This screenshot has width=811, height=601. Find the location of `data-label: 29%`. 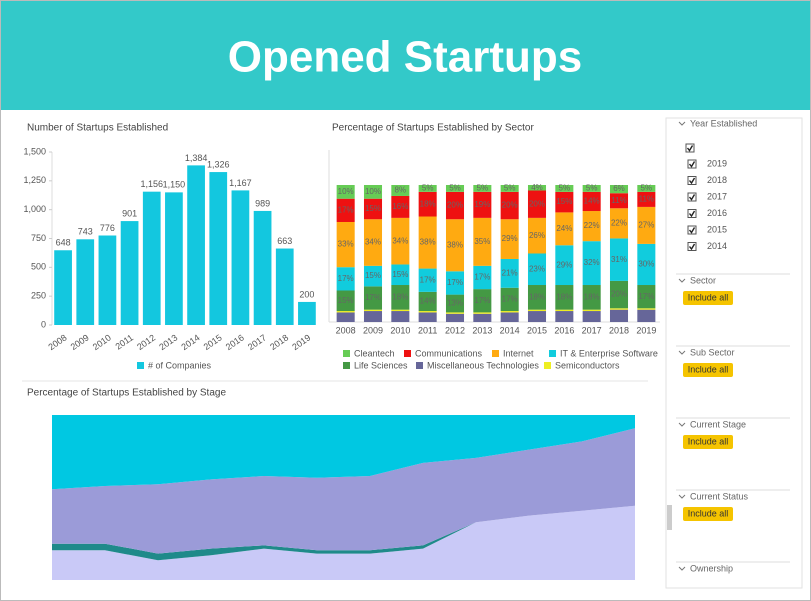

data-label: 29% is located at coordinates (510, 238).